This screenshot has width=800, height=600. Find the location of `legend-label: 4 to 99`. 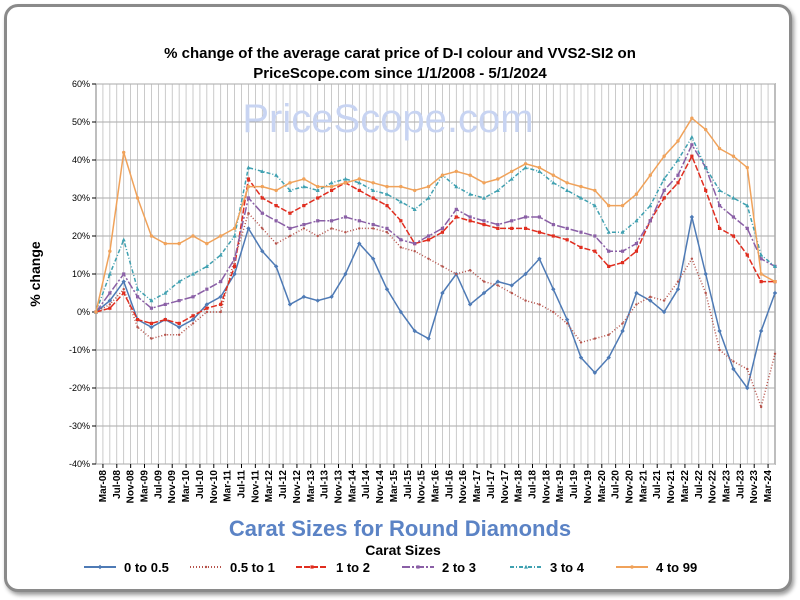

legend-label: 4 to 99 is located at coordinates (676, 567).